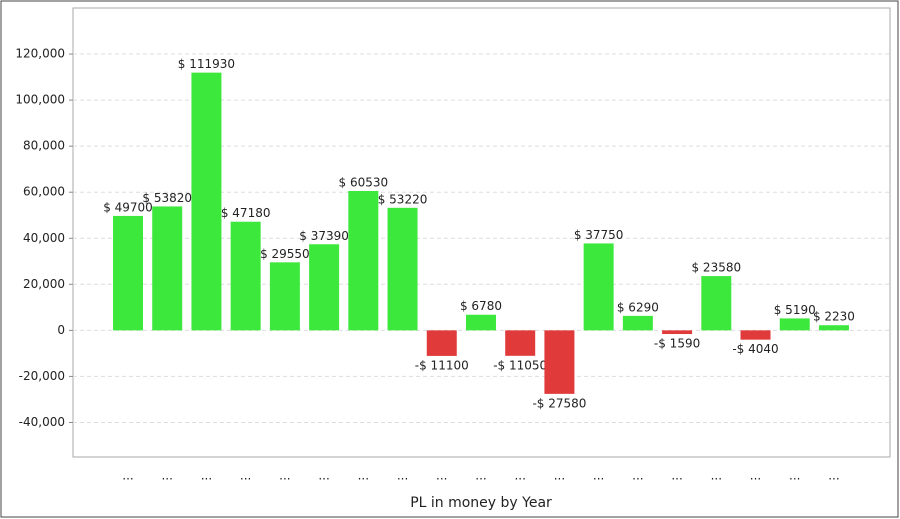 The image size is (900, 519). I want to click on data-label: -$ 1590, so click(677, 344).